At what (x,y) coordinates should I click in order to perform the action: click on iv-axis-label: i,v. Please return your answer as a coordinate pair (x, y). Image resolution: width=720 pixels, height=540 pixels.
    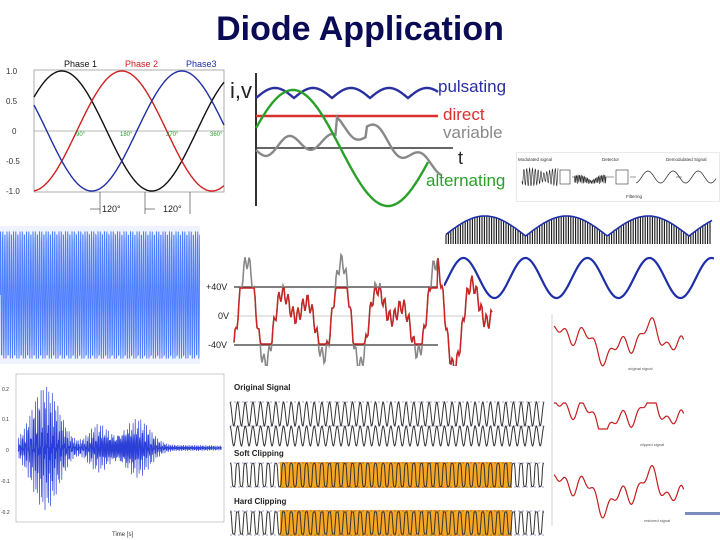
    Looking at the image, I should click on (241, 90).